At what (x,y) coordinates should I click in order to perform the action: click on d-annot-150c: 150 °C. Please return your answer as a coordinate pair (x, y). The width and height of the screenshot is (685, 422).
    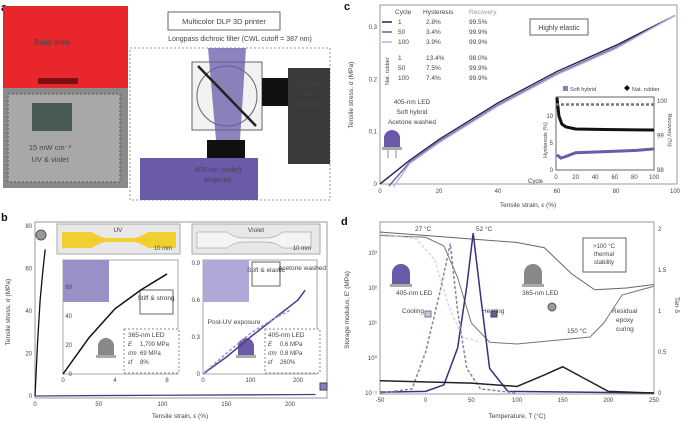
    Looking at the image, I should click on (577, 331).